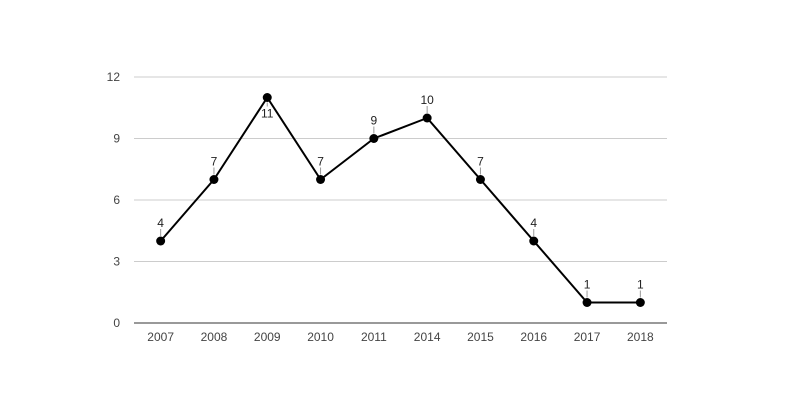  What do you see at coordinates (214, 337) in the screenshot?
I see `x-tick-label: 2008` at bounding box center [214, 337].